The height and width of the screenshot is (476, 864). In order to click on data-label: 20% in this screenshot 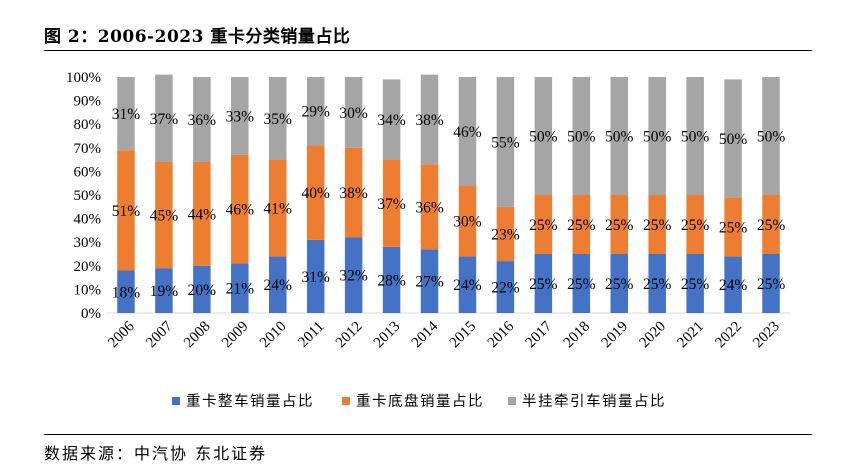, I will do `click(202, 290)`.